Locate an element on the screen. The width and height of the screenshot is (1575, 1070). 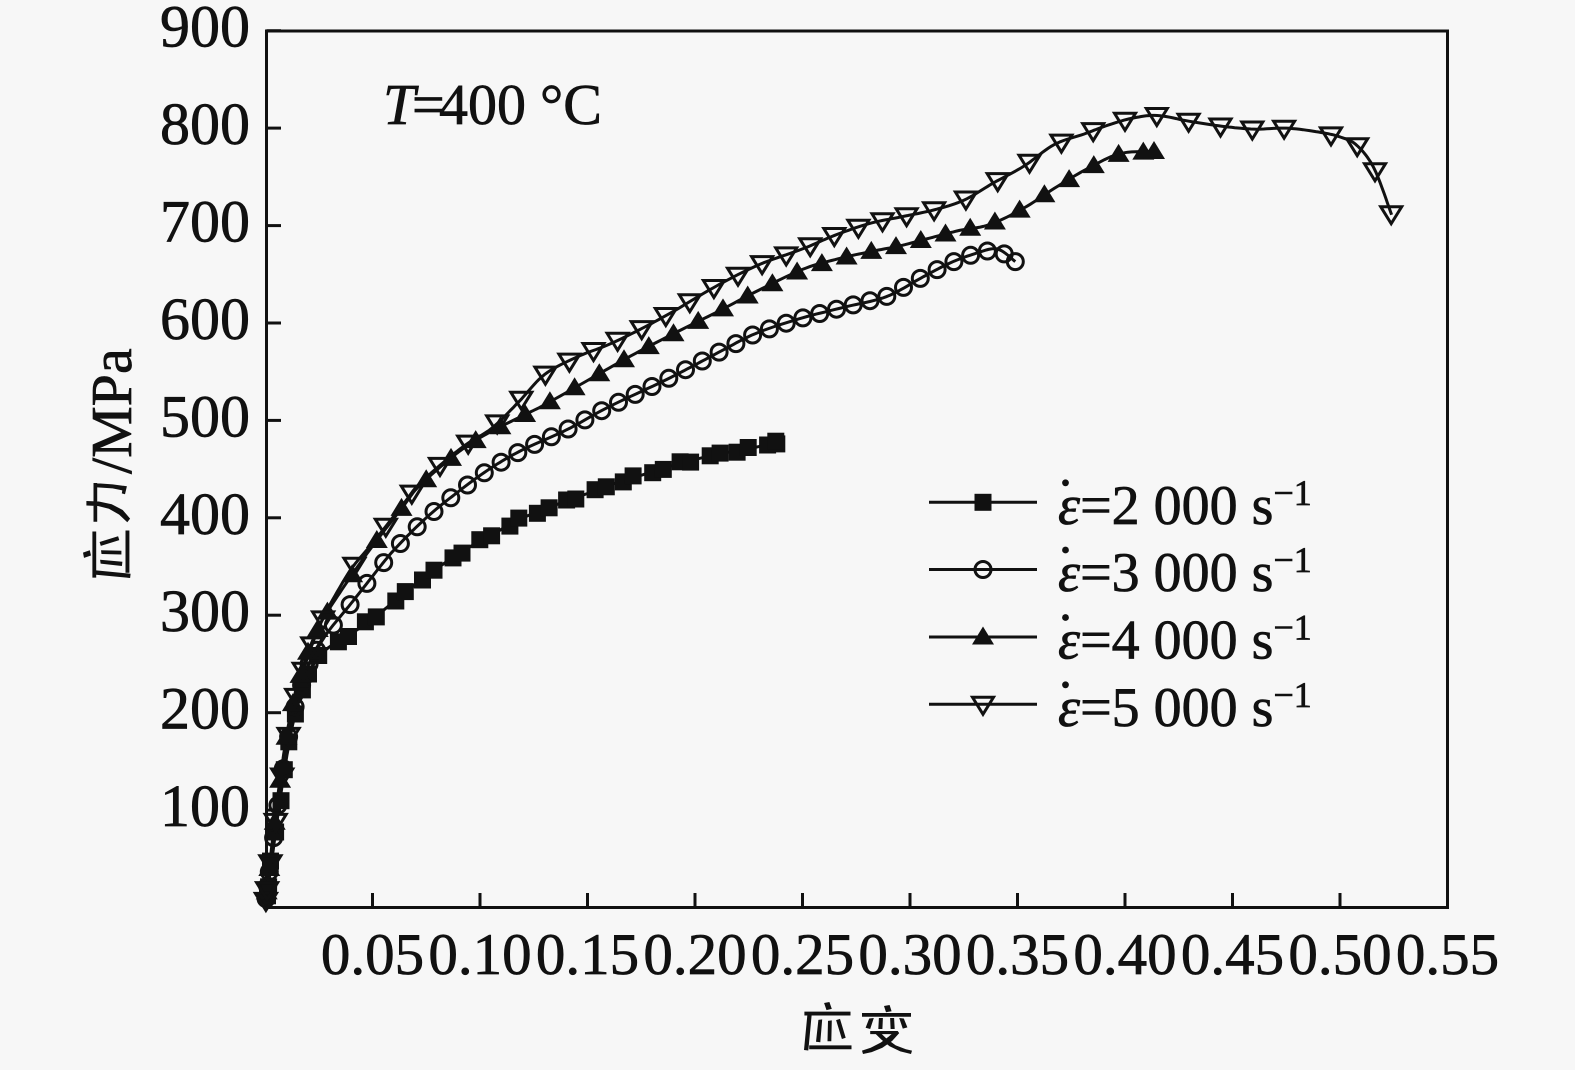
svg-text: ε=5 000 s−1 is located at coordinates (1185, 707).